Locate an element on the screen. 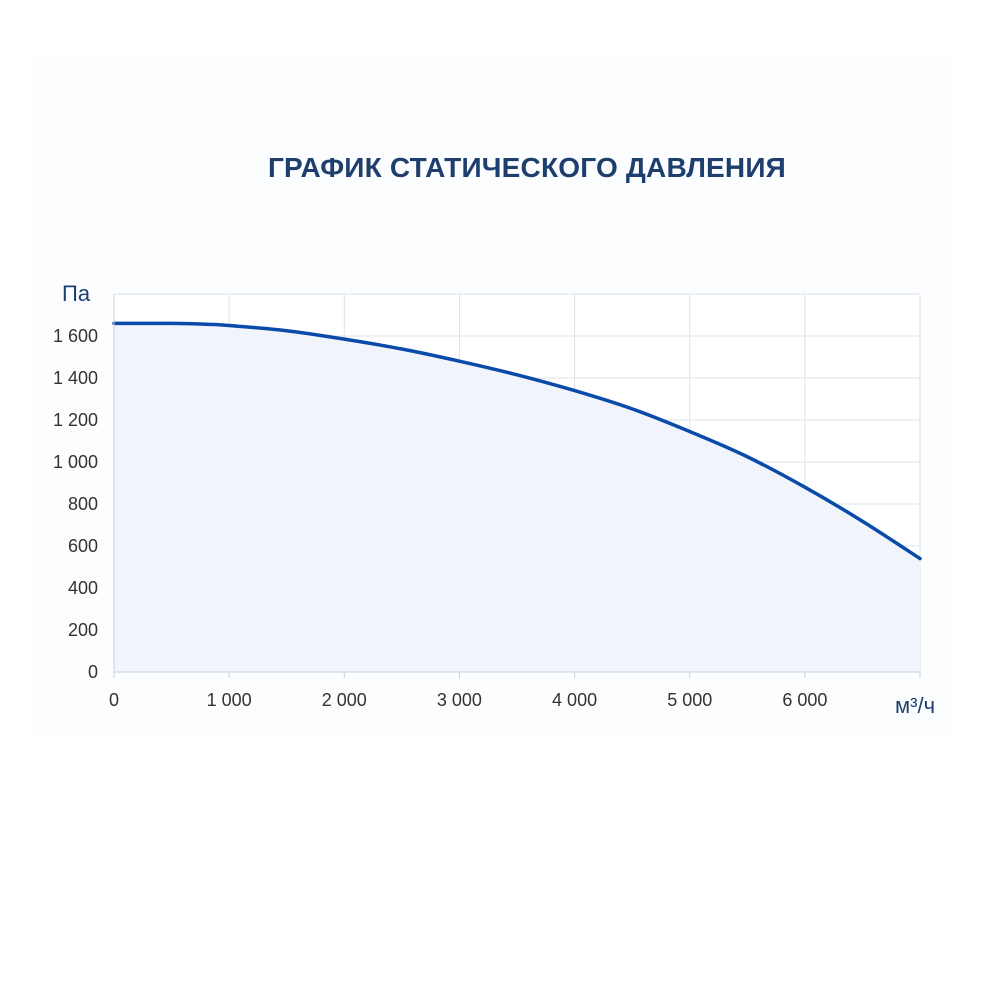 The width and height of the screenshot is (1000, 1000). y-tick-label: 1 200 is located at coordinates (75, 420).